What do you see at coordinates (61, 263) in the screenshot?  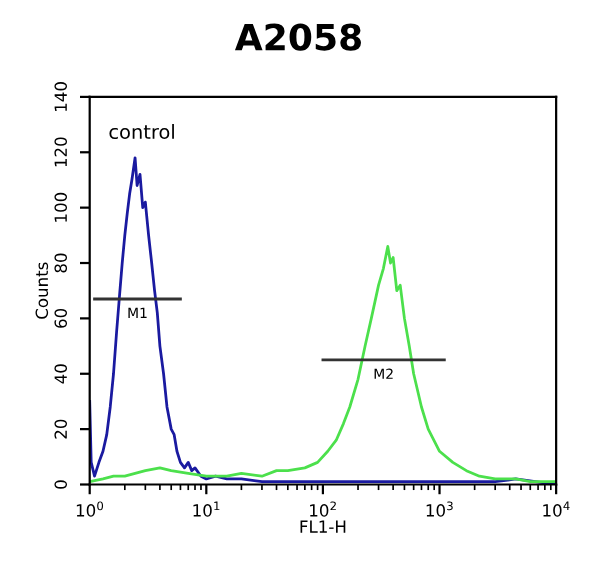 I see `y-tick-label: 80` at bounding box center [61, 263].